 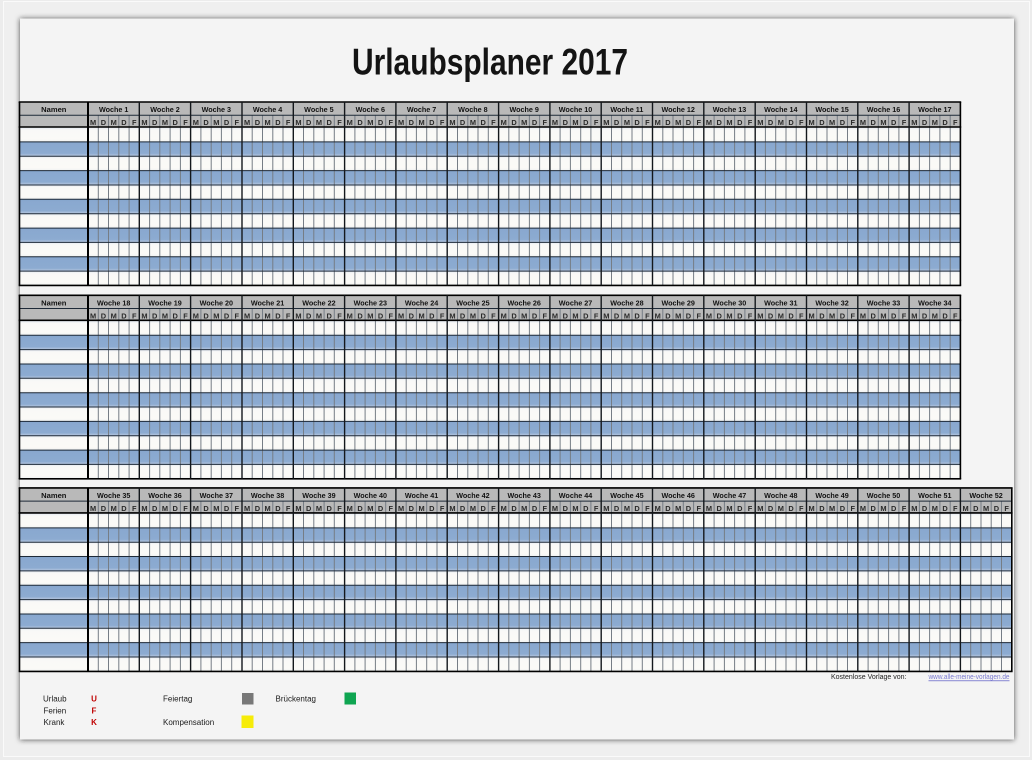 What do you see at coordinates (780, 302) in the screenshot?
I see `svg-text: Woche 31` at bounding box center [780, 302].